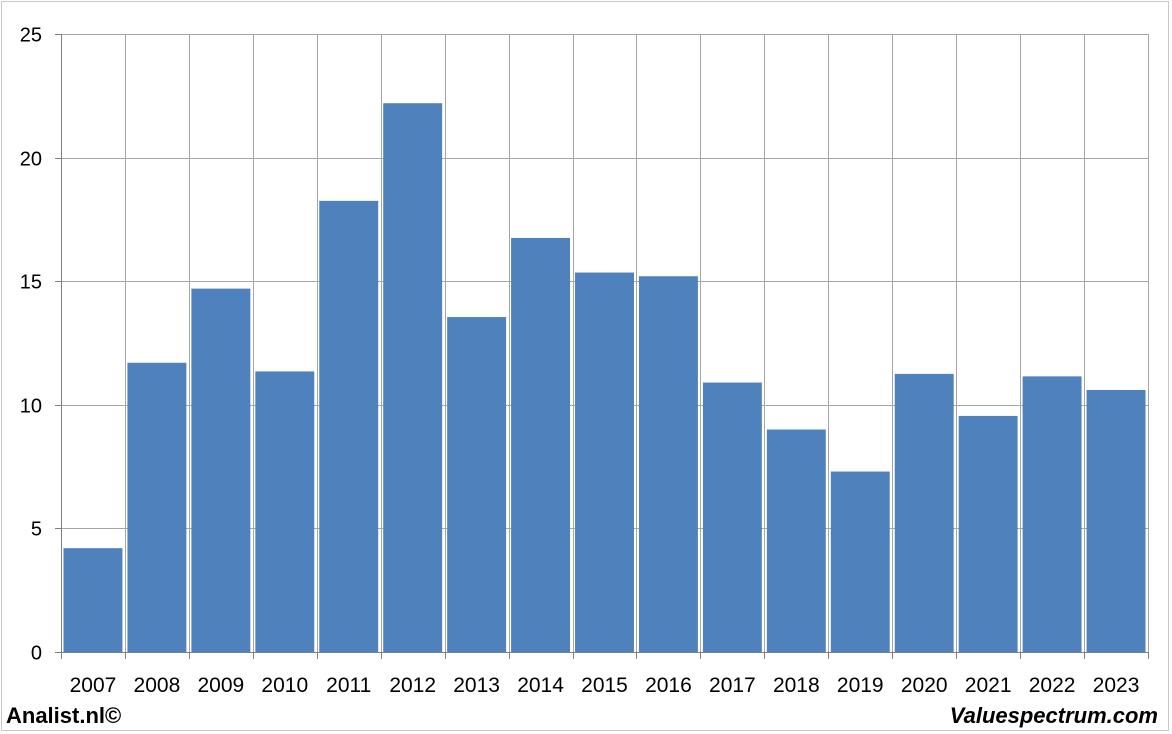  Describe the element at coordinates (988, 685) in the screenshot. I see `x-tick-label: 2021` at that location.